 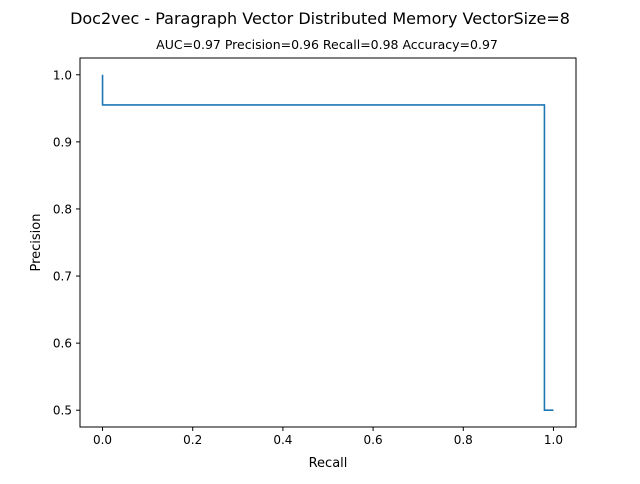 What do you see at coordinates (102, 440) in the screenshot?
I see `x-tick-label: 0.0` at bounding box center [102, 440].